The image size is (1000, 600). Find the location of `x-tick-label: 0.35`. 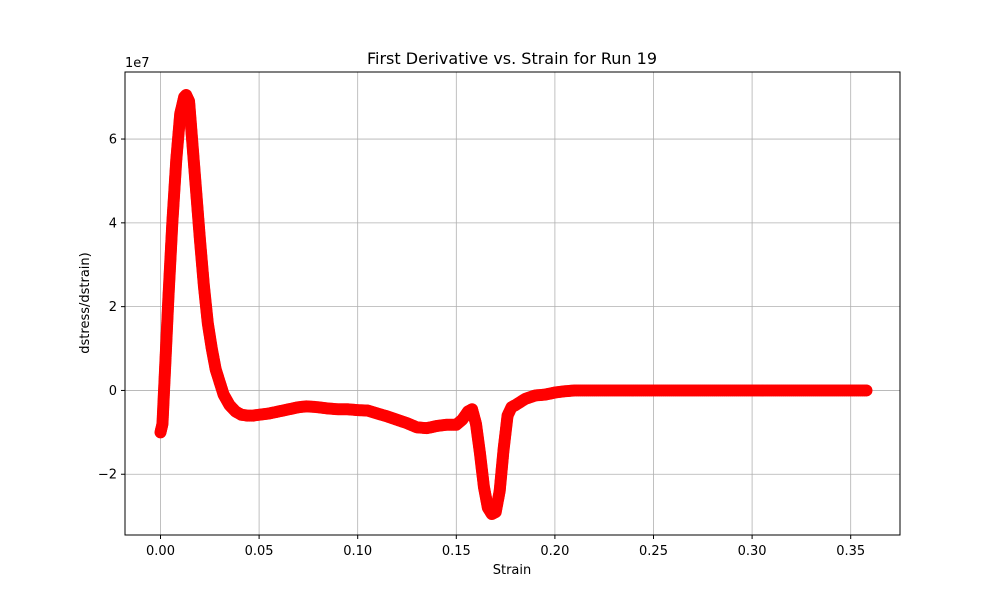

x-tick-label: 0.35 is located at coordinates (850, 551).